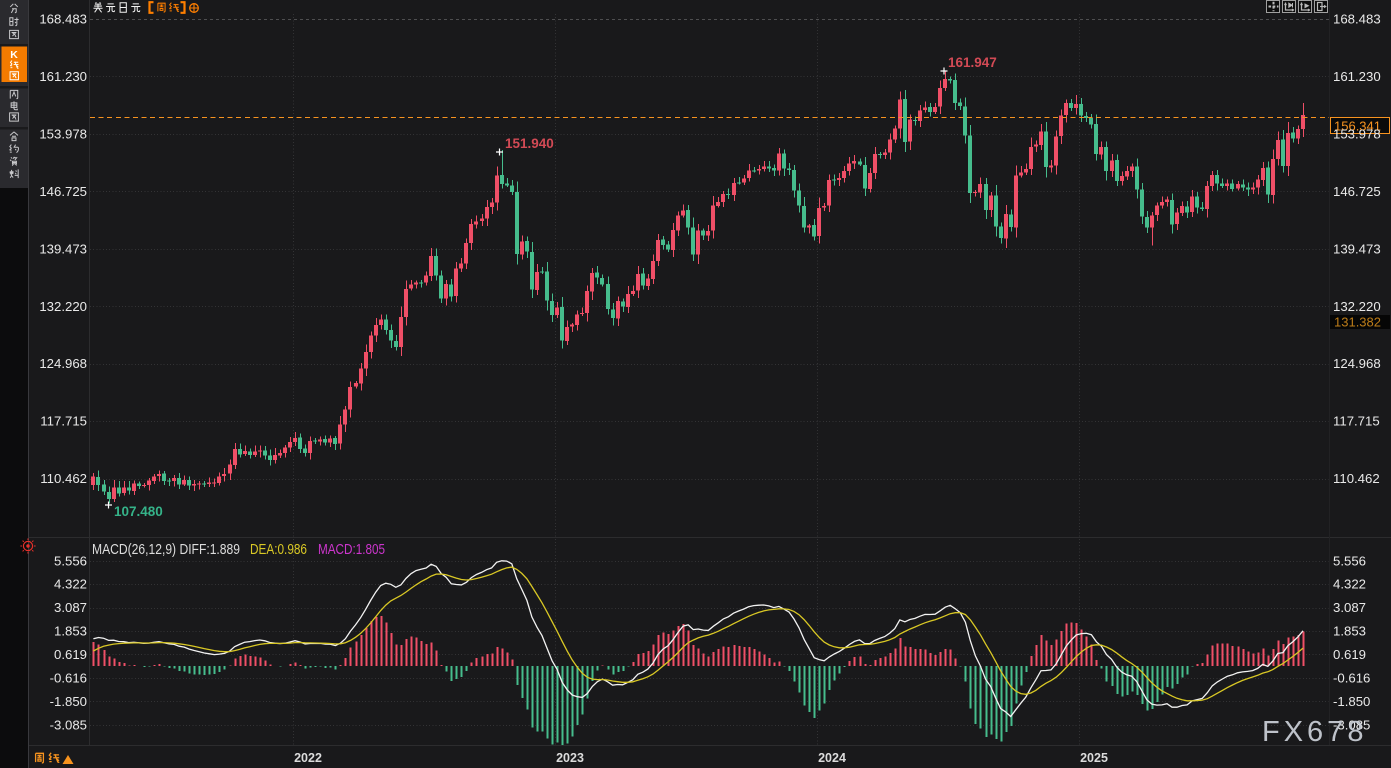 Image resolution: width=1391 pixels, height=768 pixels. Describe the element at coordinates (278, 550) in the screenshot. I see `svg-text: DEA:0.986` at that location.